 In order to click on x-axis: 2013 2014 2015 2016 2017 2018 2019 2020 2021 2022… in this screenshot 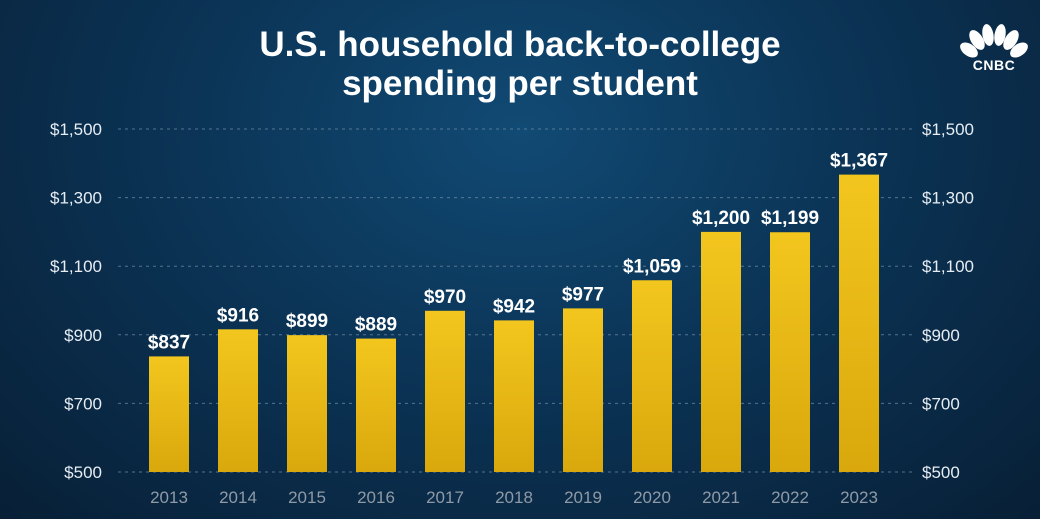, I will do `click(514, 497)`.